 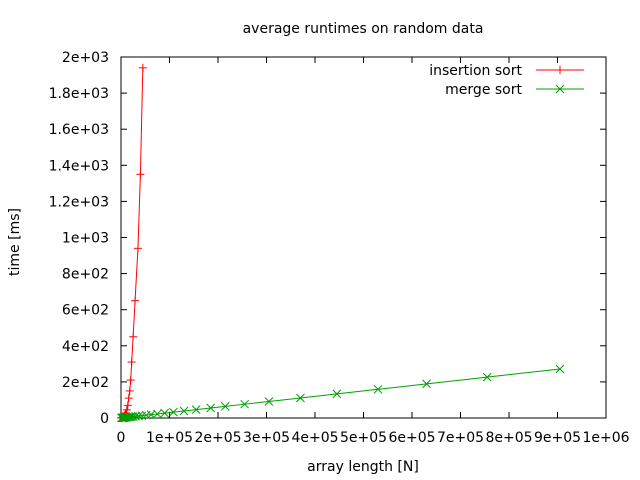 What do you see at coordinates (363, 438) in the screenshot?
I see `x-tick-label: 5e+05` at bounding box center [363, 438].